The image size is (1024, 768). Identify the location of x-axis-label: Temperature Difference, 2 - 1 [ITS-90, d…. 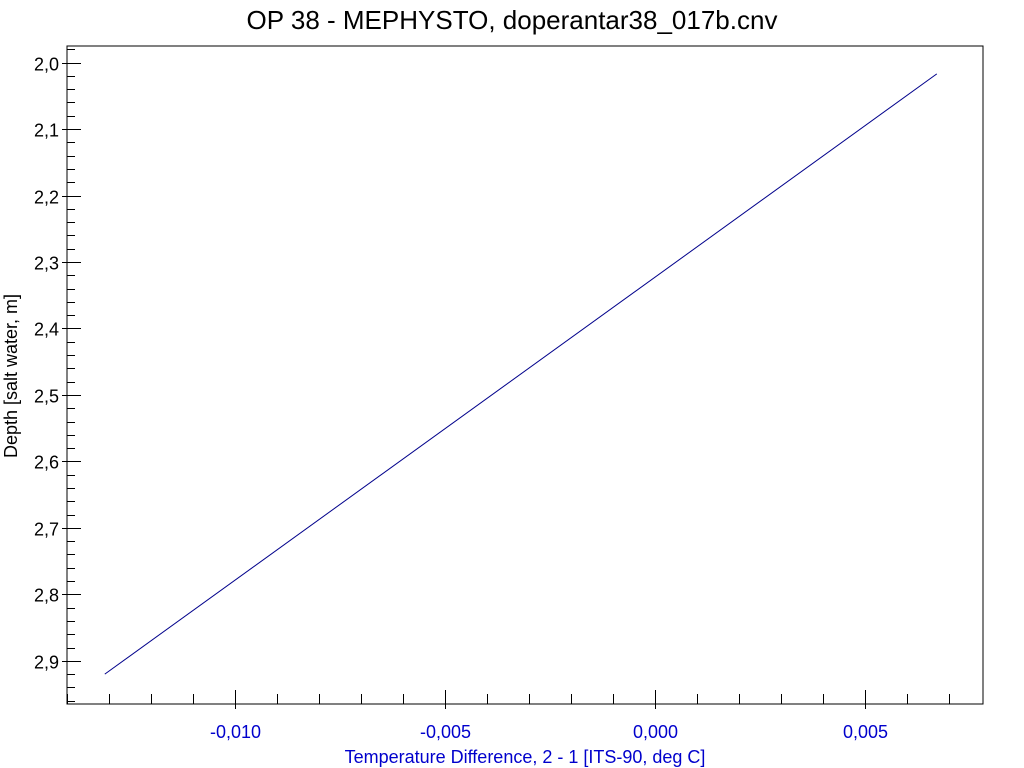
(525, 757).